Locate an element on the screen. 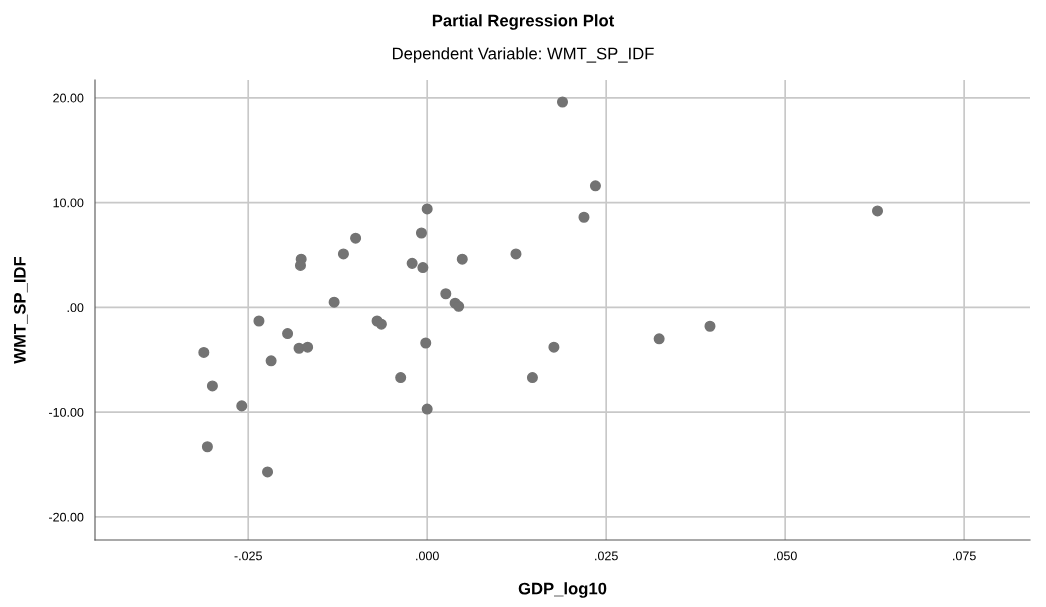 The image size is (1046, 607). y-tick-label: 20.00 is located at coordinates (68, 98).